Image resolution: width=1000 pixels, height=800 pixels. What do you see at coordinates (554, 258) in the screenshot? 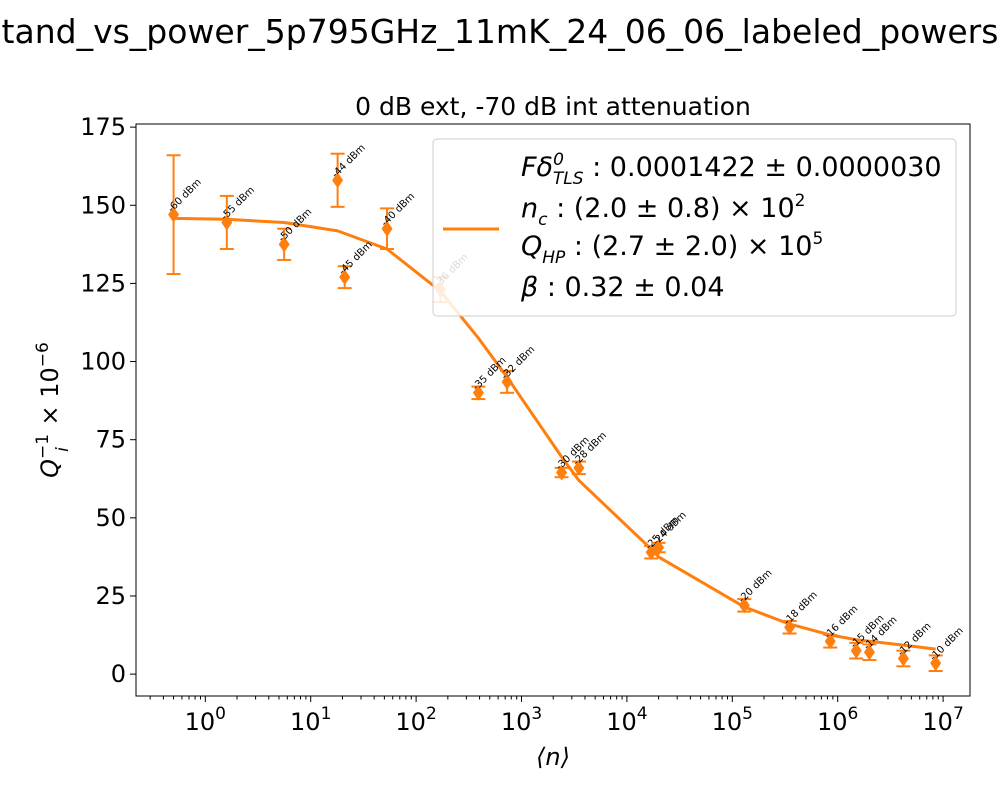
I see `legend-qhp-sub: HP` at bounding box center [554, 258].